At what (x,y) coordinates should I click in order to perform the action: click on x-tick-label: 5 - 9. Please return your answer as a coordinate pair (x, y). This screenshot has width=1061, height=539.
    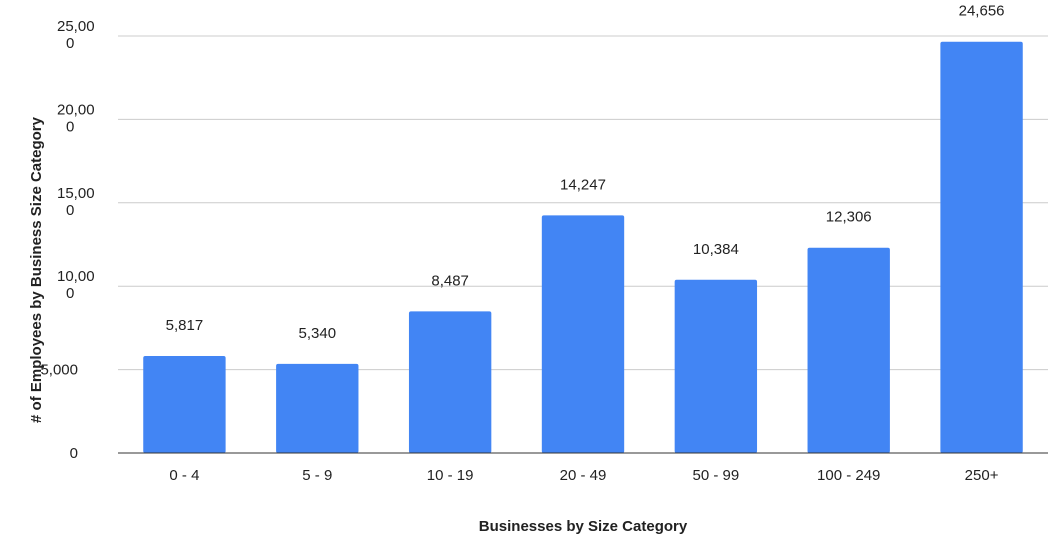
    Looking at the image, I should click on (317, 475).